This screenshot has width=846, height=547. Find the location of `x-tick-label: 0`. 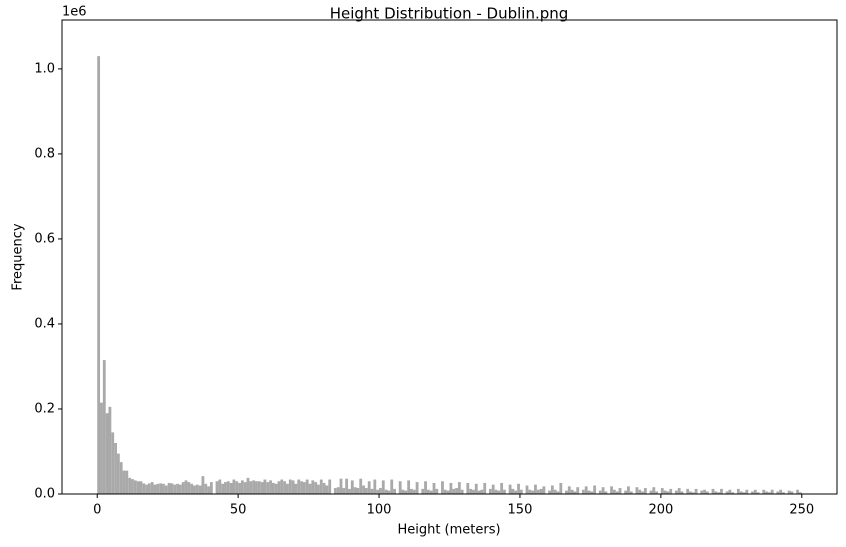

x-tick-label: 0 is located at coordinates (97, 510).